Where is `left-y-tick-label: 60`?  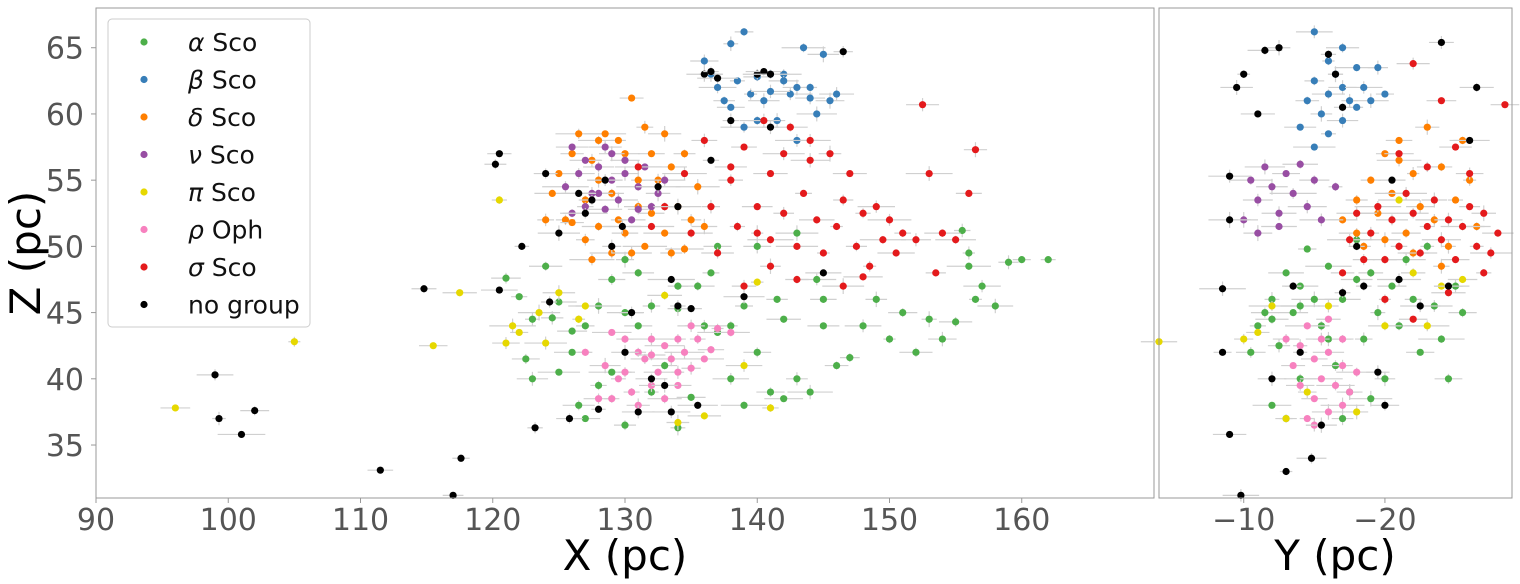
left-y-tick-label: 60 is located at coordinates (65, 115).